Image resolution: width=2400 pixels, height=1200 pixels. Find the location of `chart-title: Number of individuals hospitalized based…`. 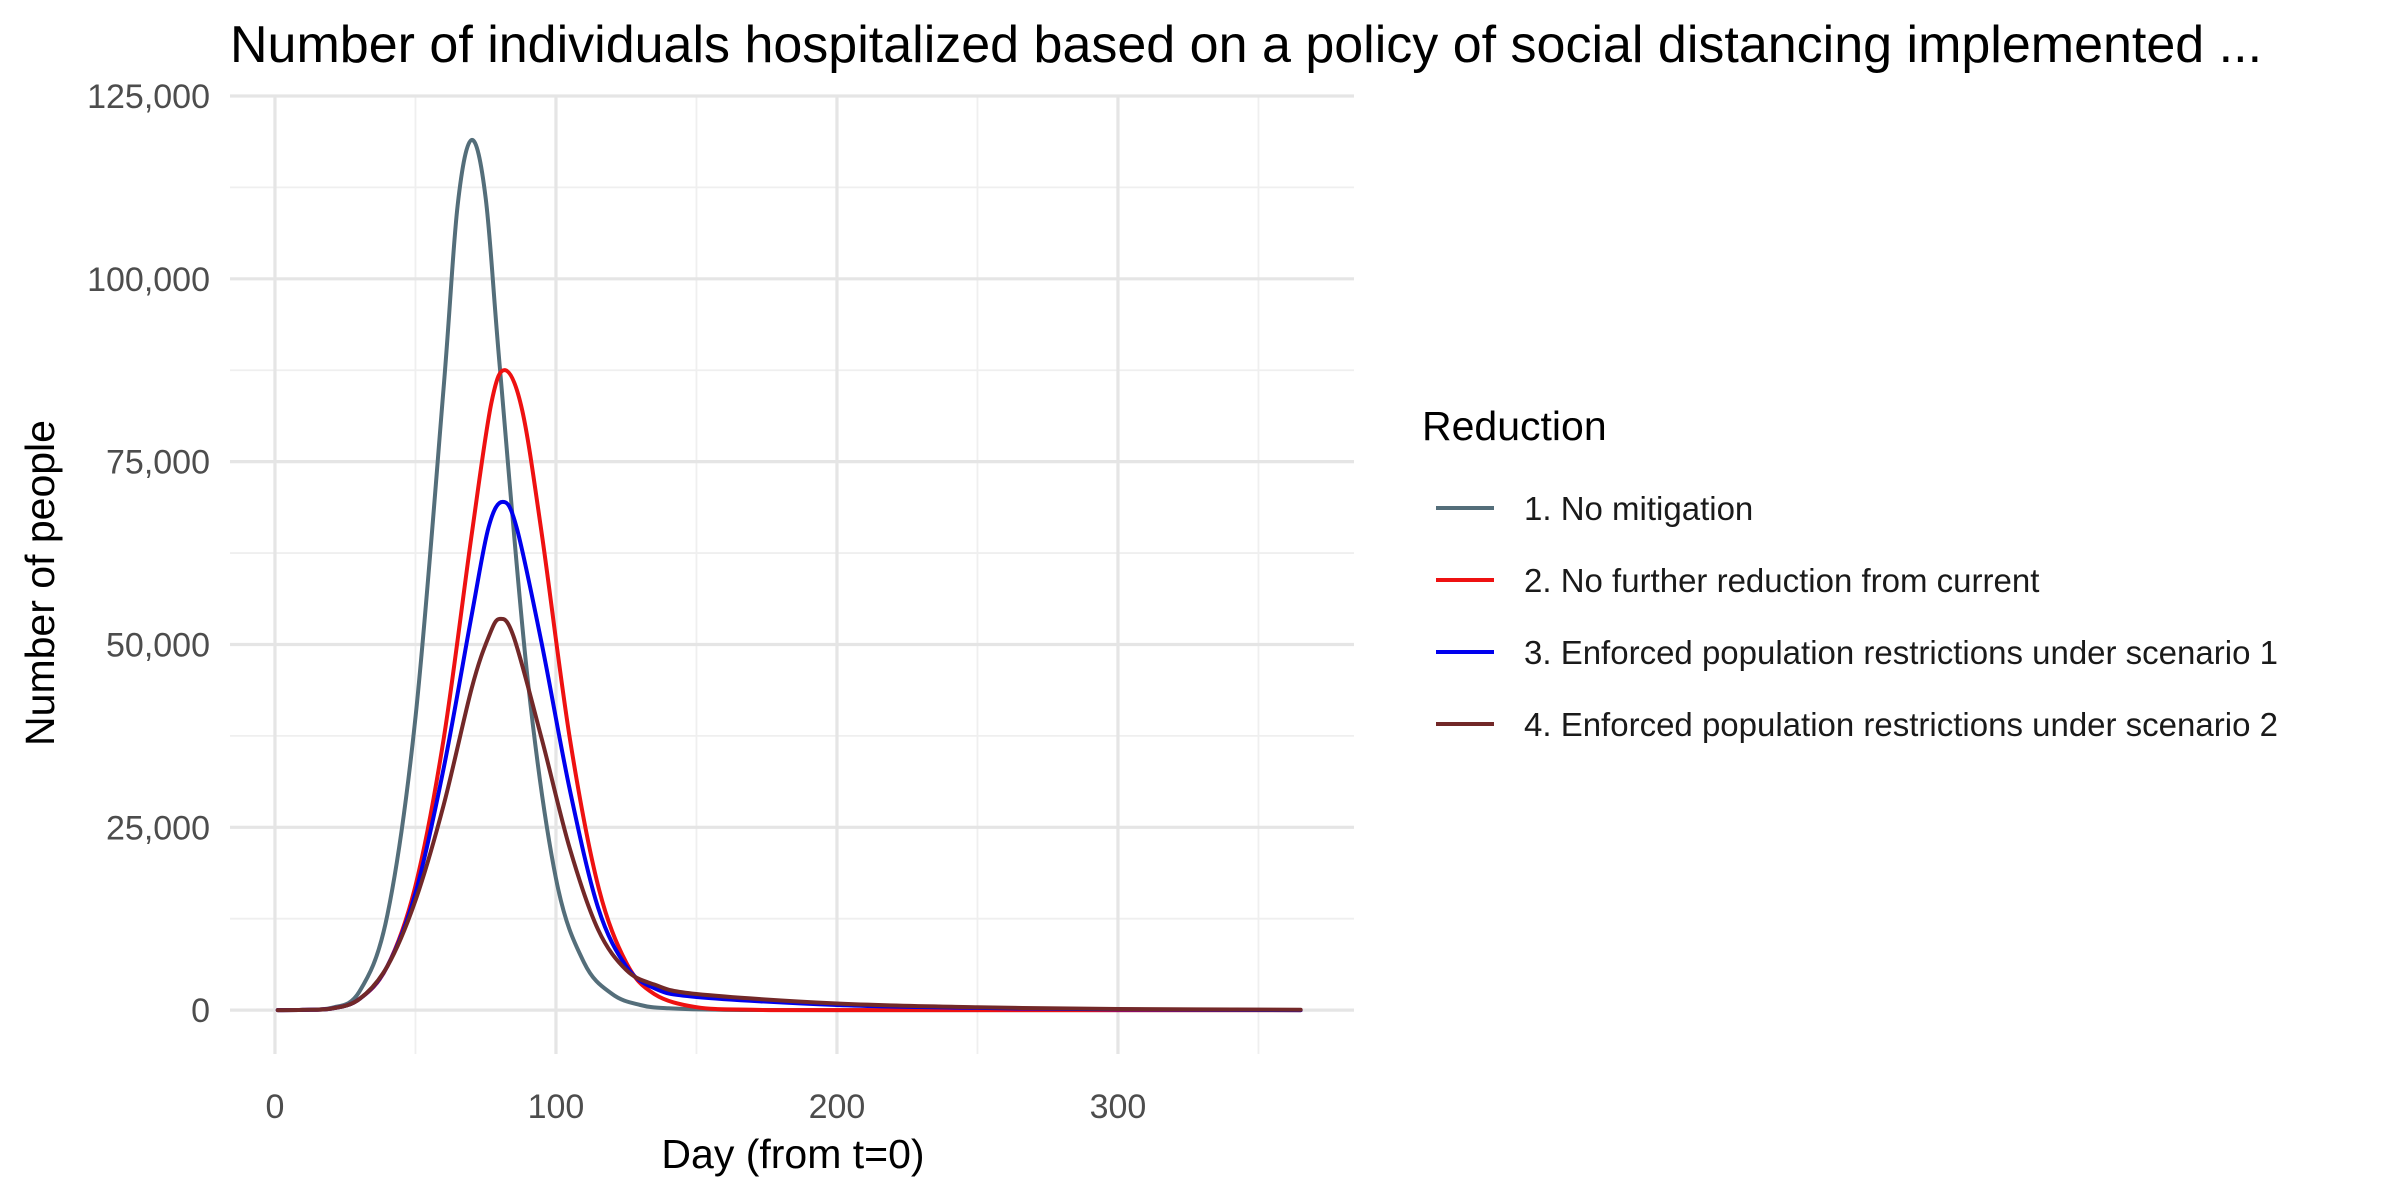

chart-title: Number of individuals hospitalized based… is located at coordinates (1246, 45).